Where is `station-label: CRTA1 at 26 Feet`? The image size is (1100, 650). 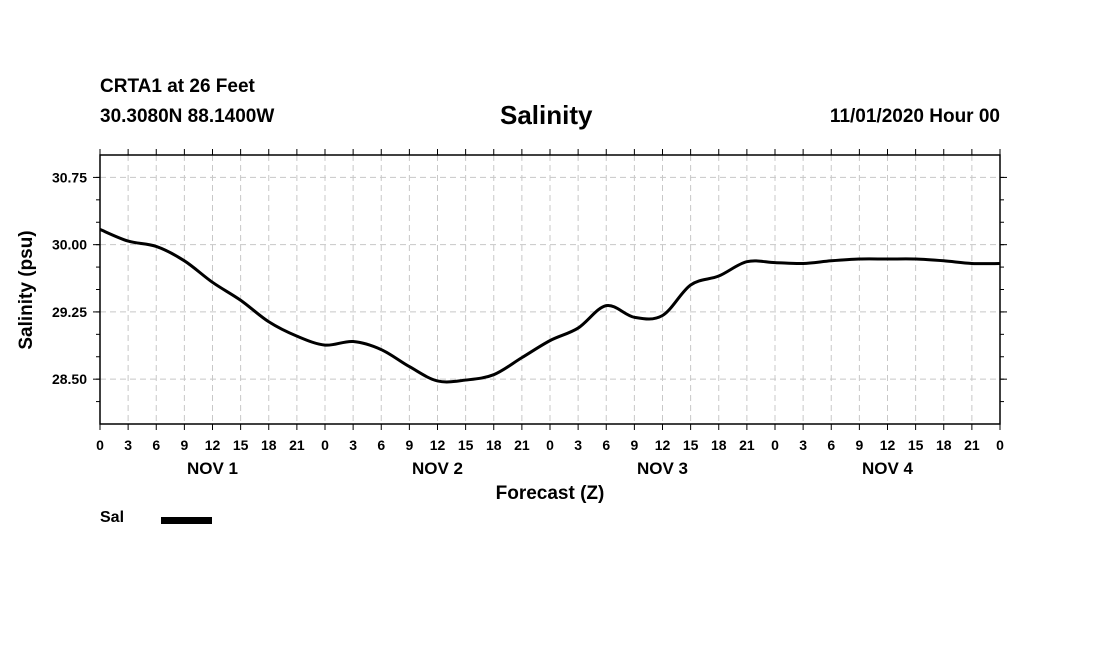
station-label: CRTA1 at 26 Feet is located at coordinates (177, 86).